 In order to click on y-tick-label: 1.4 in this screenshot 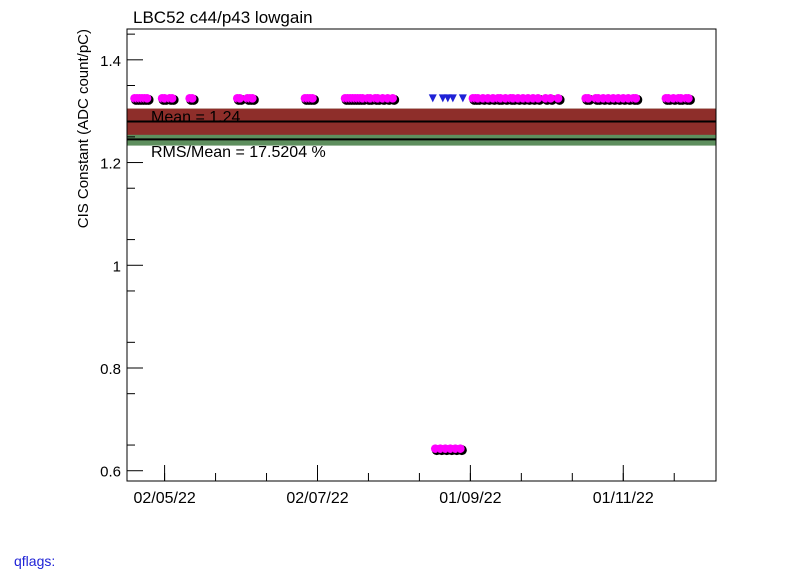, I will do `click(110, 61)`.